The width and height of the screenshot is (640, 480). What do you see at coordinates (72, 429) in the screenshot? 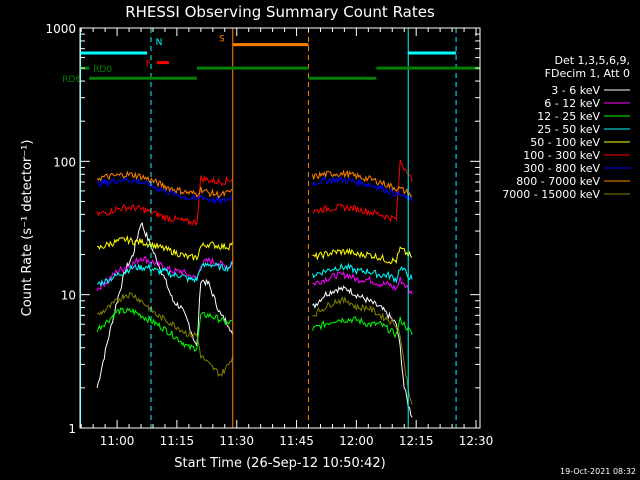
I see `y-tick-label: 1` at bounding box center [72, 429].